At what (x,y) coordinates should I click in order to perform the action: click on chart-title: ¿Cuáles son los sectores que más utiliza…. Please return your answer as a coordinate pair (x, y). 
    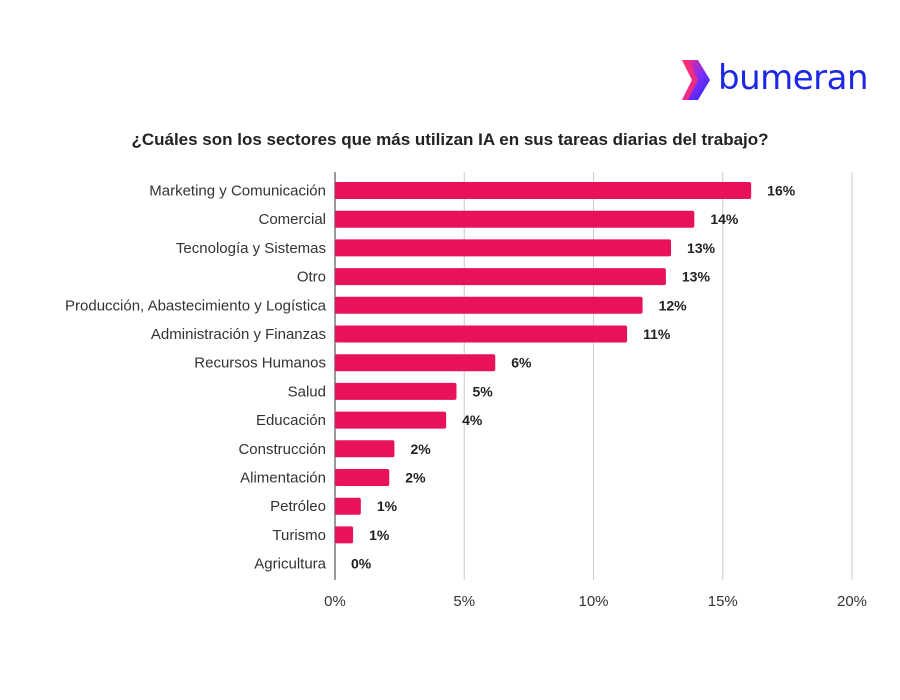
    Looking at the image, I should click on (450, 139).